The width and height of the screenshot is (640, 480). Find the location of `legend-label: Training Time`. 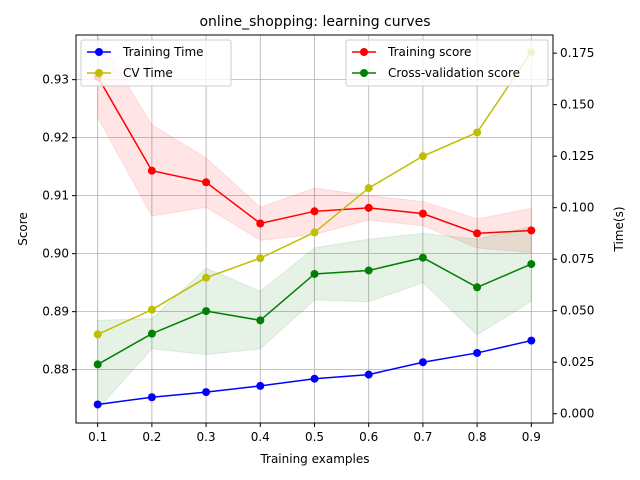

legend-label: Training Time is located at coordinates (163, 52).